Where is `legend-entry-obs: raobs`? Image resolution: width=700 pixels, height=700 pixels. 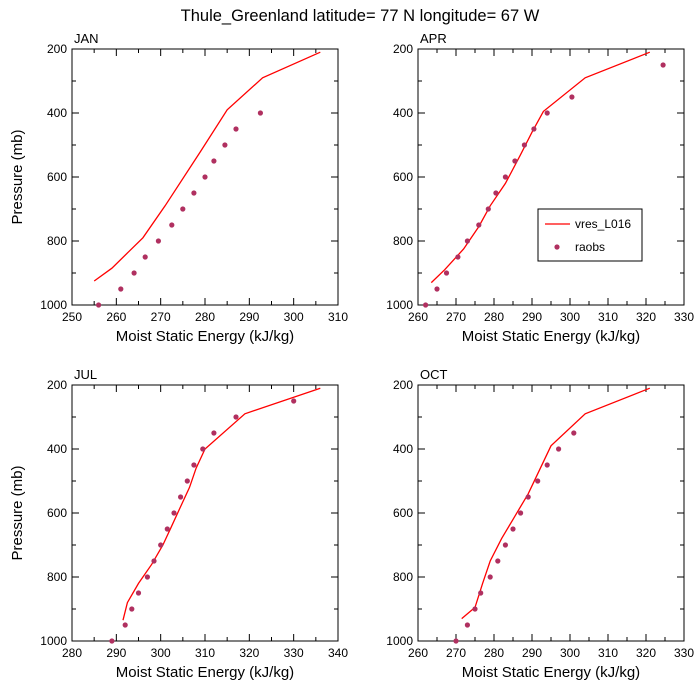
legend-entry-obs: raobs is located at coordinates (590, 247).